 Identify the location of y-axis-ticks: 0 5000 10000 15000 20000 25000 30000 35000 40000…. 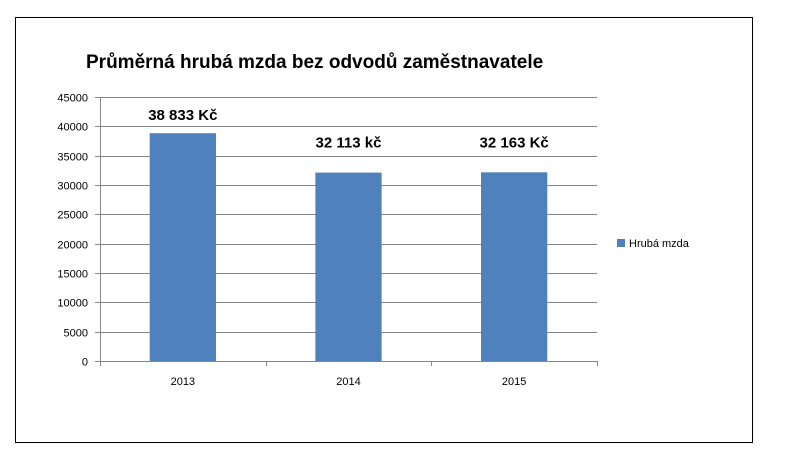
(78, 231).